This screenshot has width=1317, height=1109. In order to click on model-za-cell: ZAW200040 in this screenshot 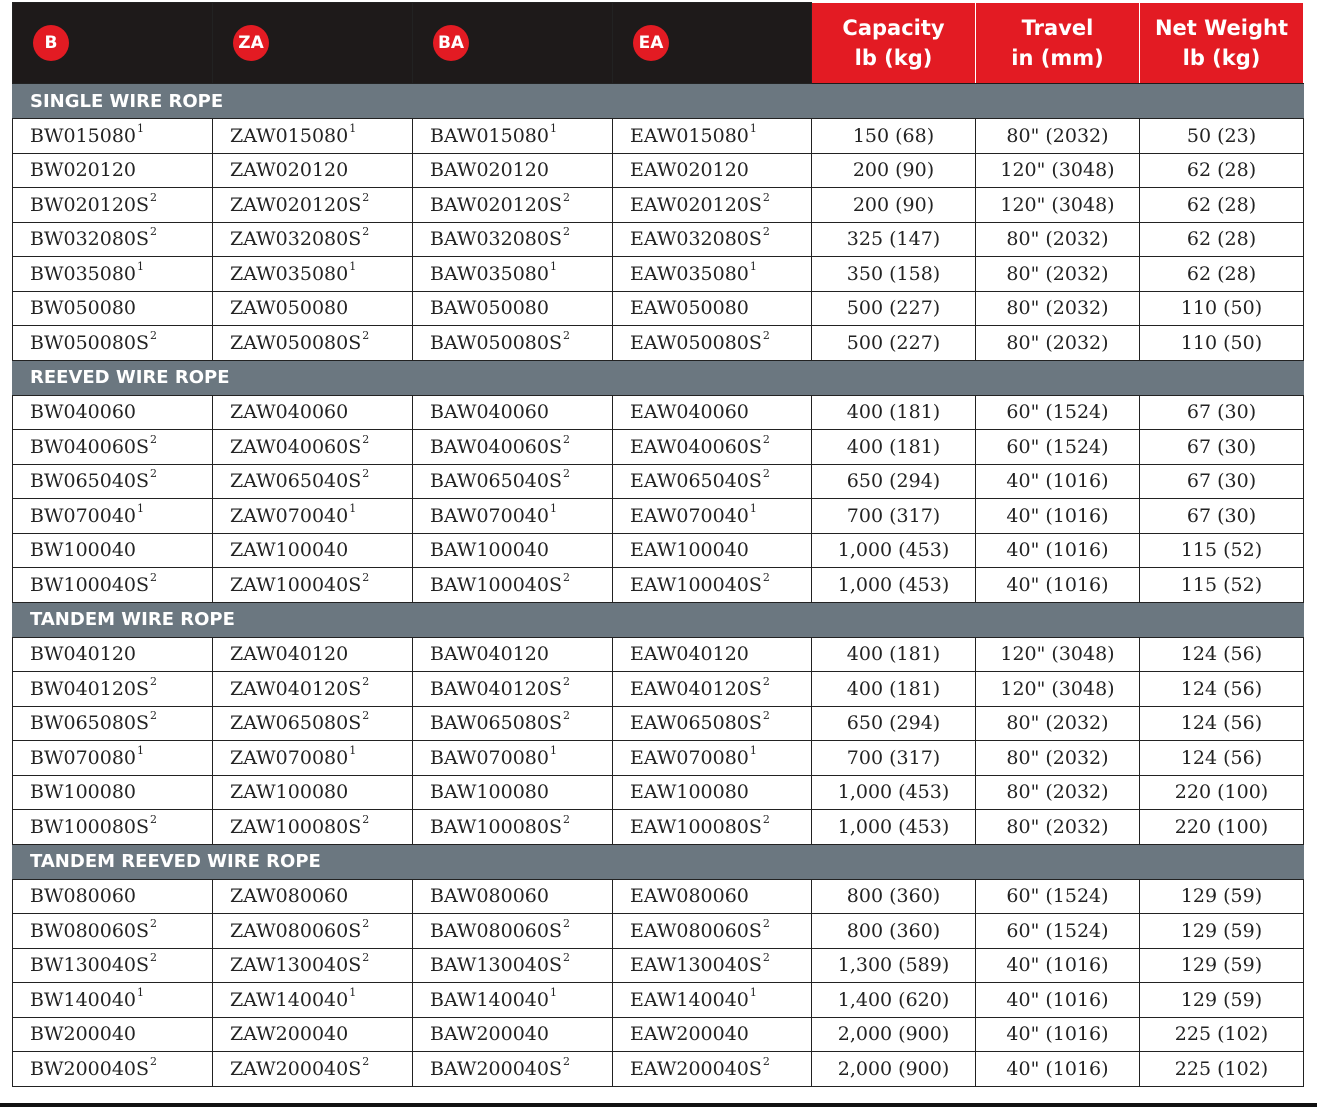, I will do `click(312, 1034)`.